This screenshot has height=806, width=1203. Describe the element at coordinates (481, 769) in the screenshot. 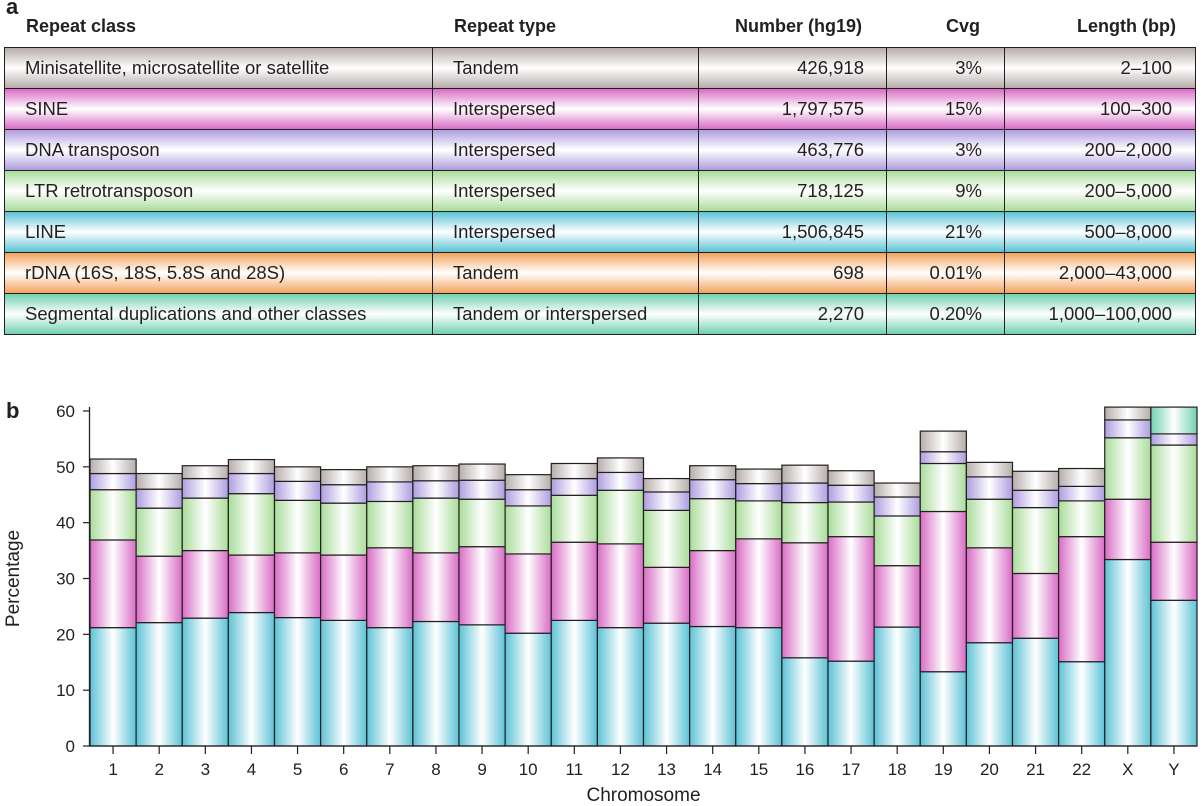

I see `x-tick-label: 9` at that location.